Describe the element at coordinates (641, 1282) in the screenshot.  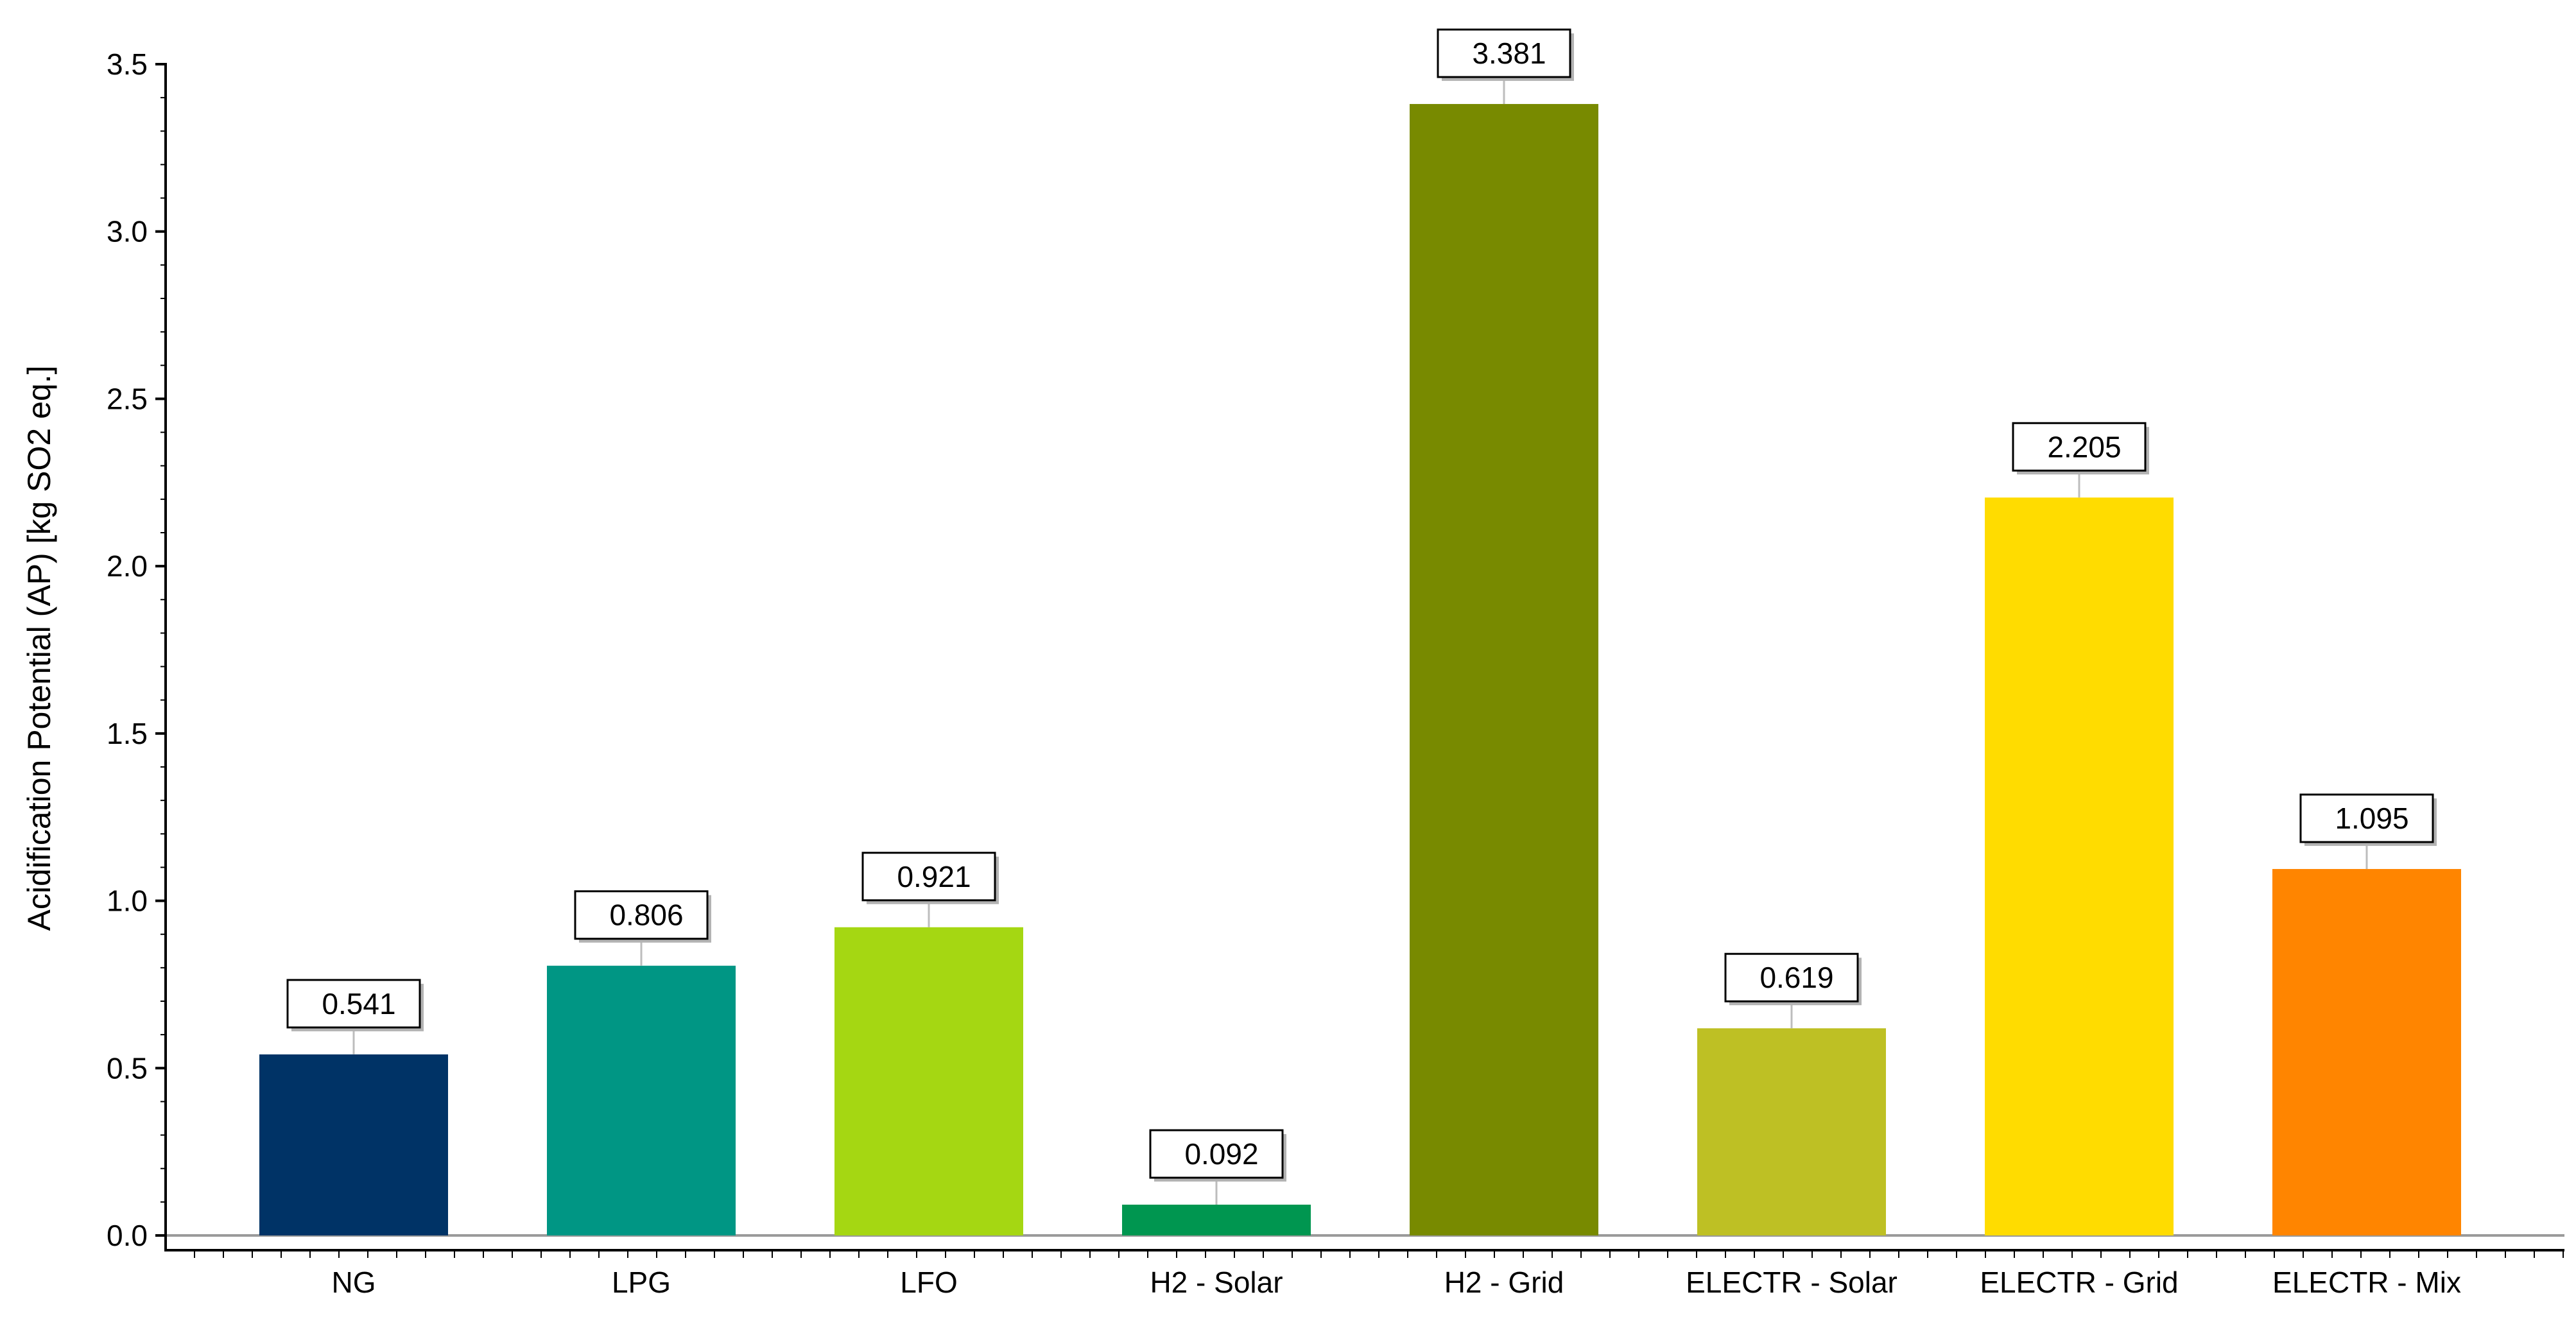
I see `category-label-1: LPG` at that location.